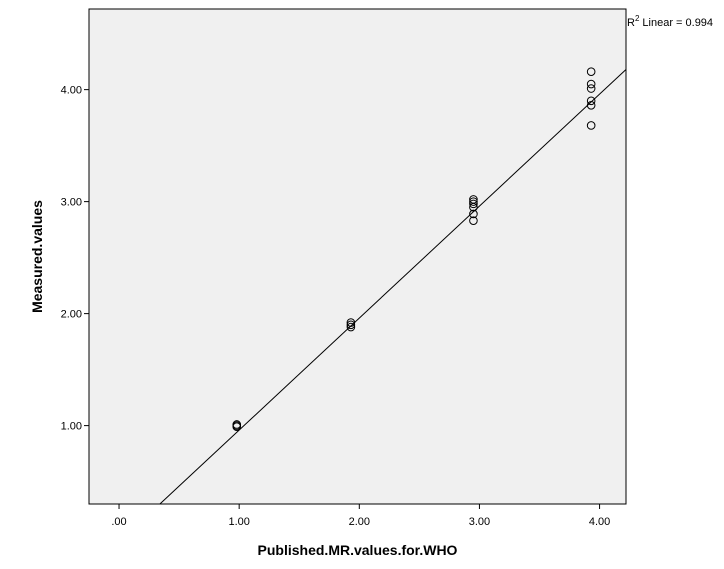 The width and height of the screenshot is (724, 569). Describe the element at coordinates (75, 259) in the screenshot. I see `y-axis: 1.00 2.00 3.00 4.00` at that location.